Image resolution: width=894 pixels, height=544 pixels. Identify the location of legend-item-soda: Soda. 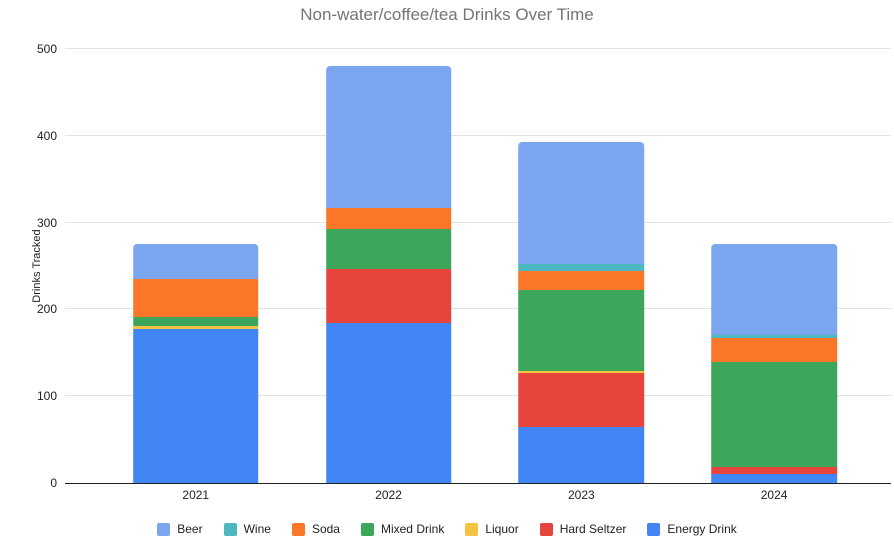
(315, 529).